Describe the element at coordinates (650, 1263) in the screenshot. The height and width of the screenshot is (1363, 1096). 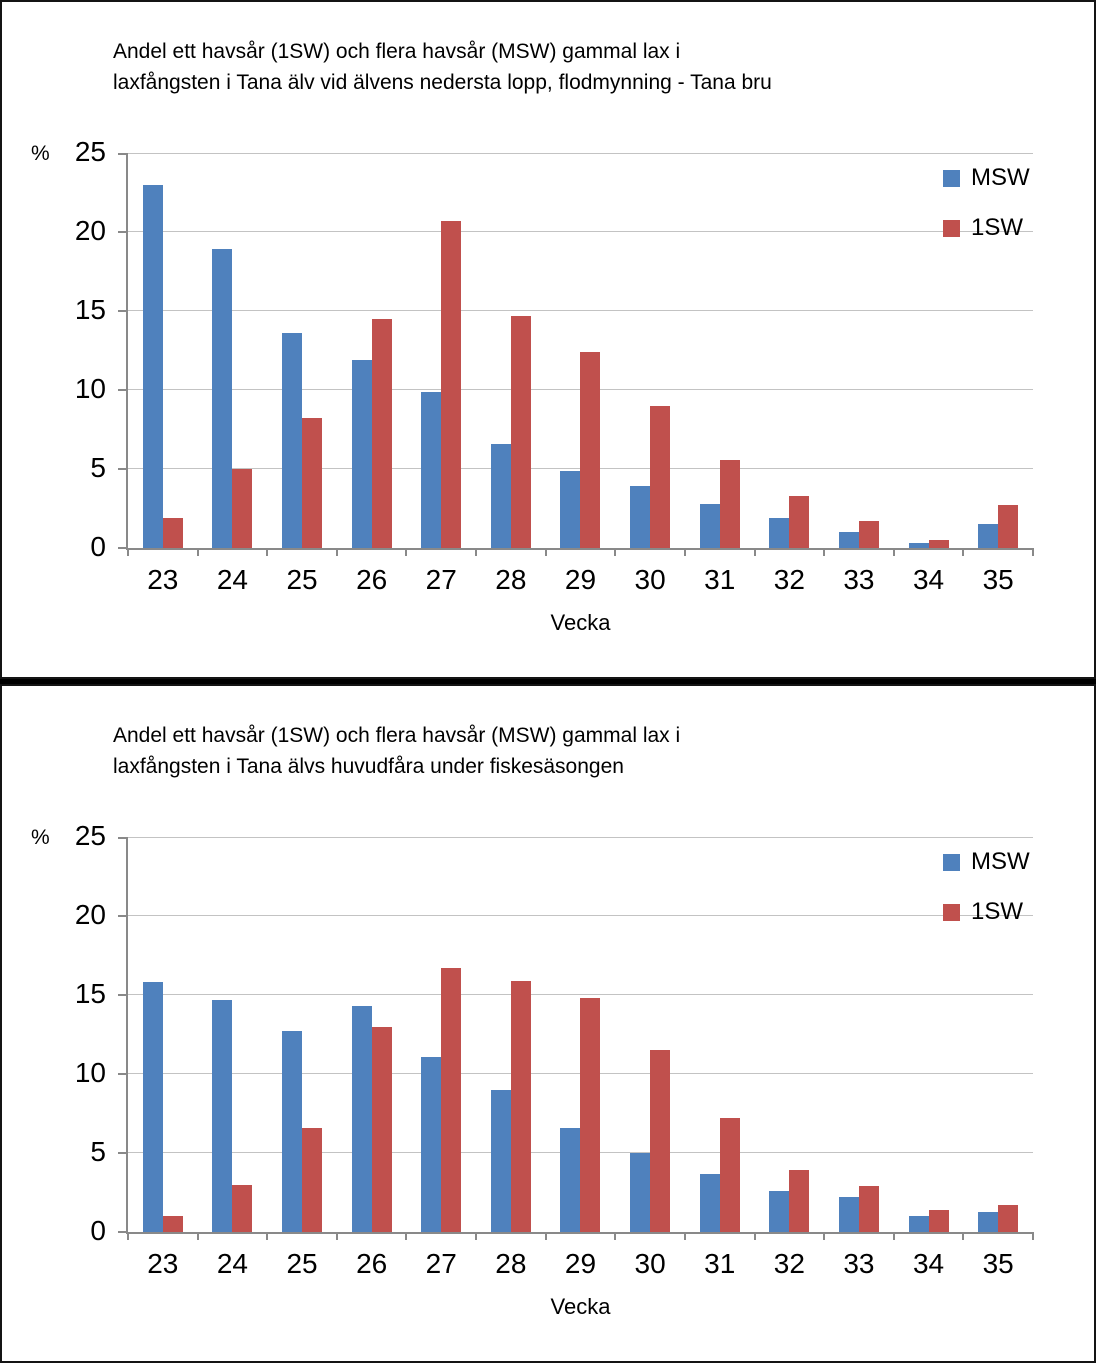
I see `x-axis-tick-label: 30` at that location.